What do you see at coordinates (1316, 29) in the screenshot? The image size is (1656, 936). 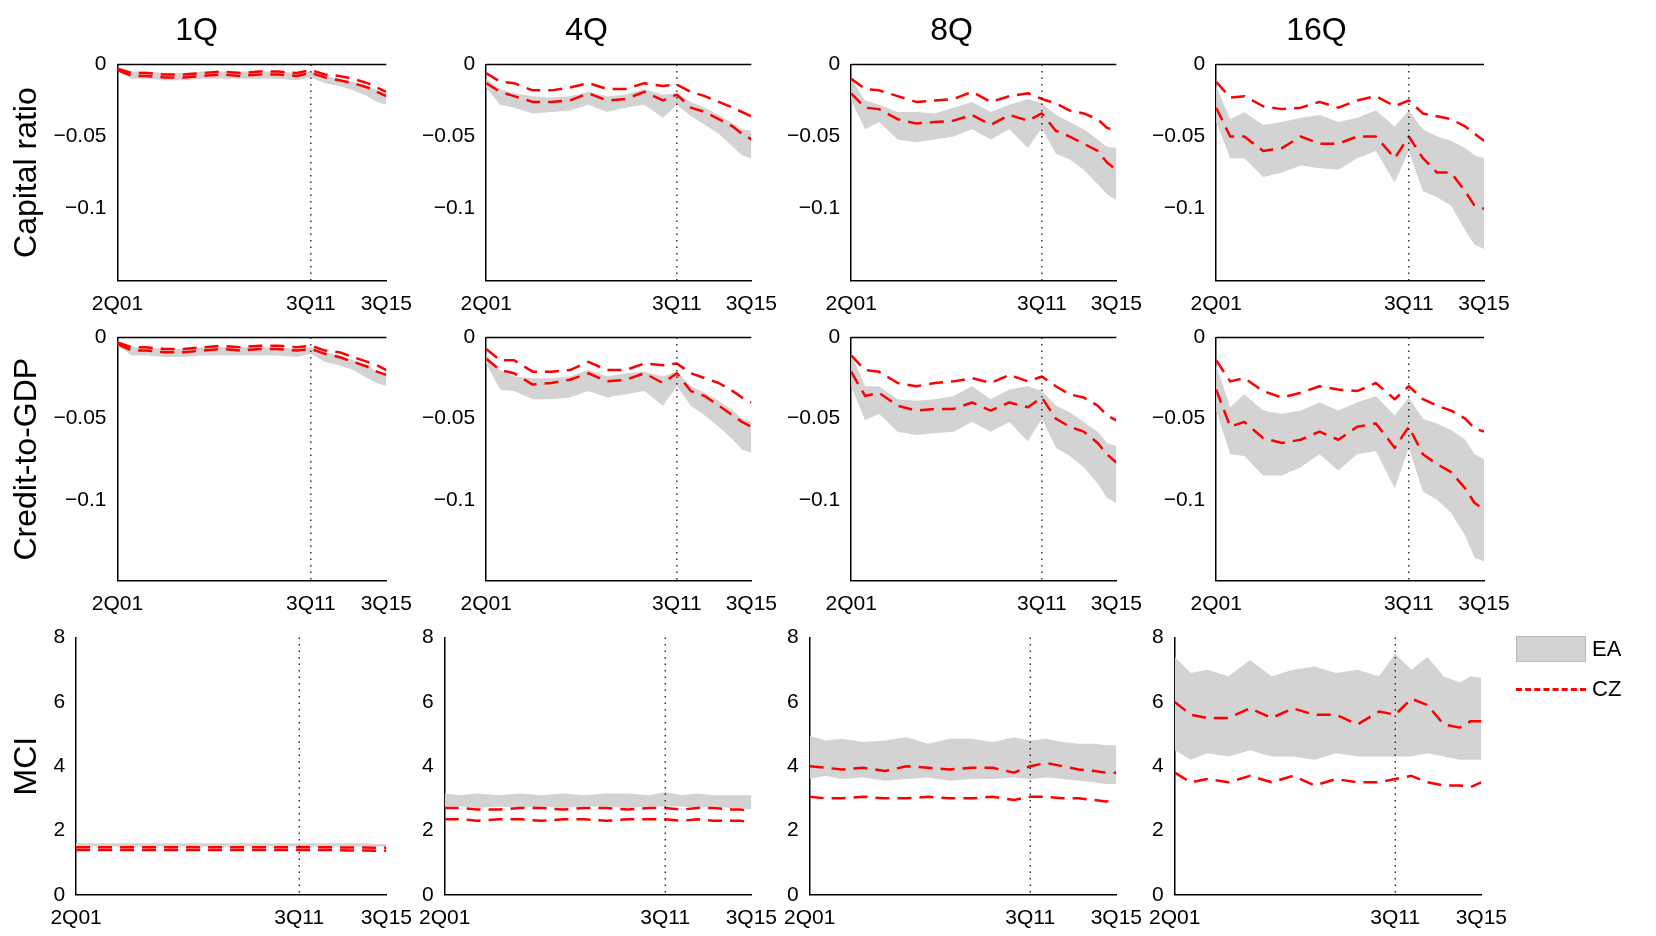 I see `chart-title: 16Q` at bounding box center [1316, 29].